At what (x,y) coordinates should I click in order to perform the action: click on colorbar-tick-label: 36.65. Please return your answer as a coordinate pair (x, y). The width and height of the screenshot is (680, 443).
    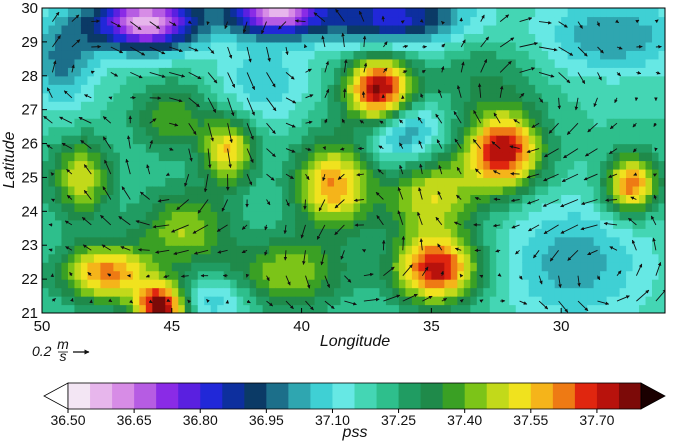
    Looking at the image, I should click on (134, 420).